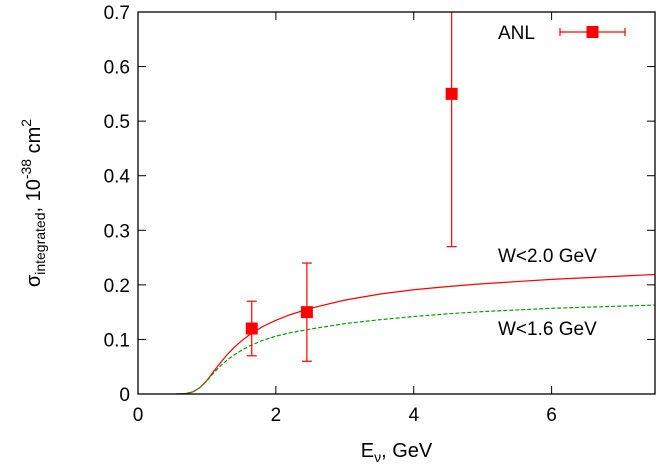 Image resolution: width=668 pixels, height=472 pixels. I want to click on curve-annotations: W<2.0 GeV W<1.6 GeV, so click(547, 293).